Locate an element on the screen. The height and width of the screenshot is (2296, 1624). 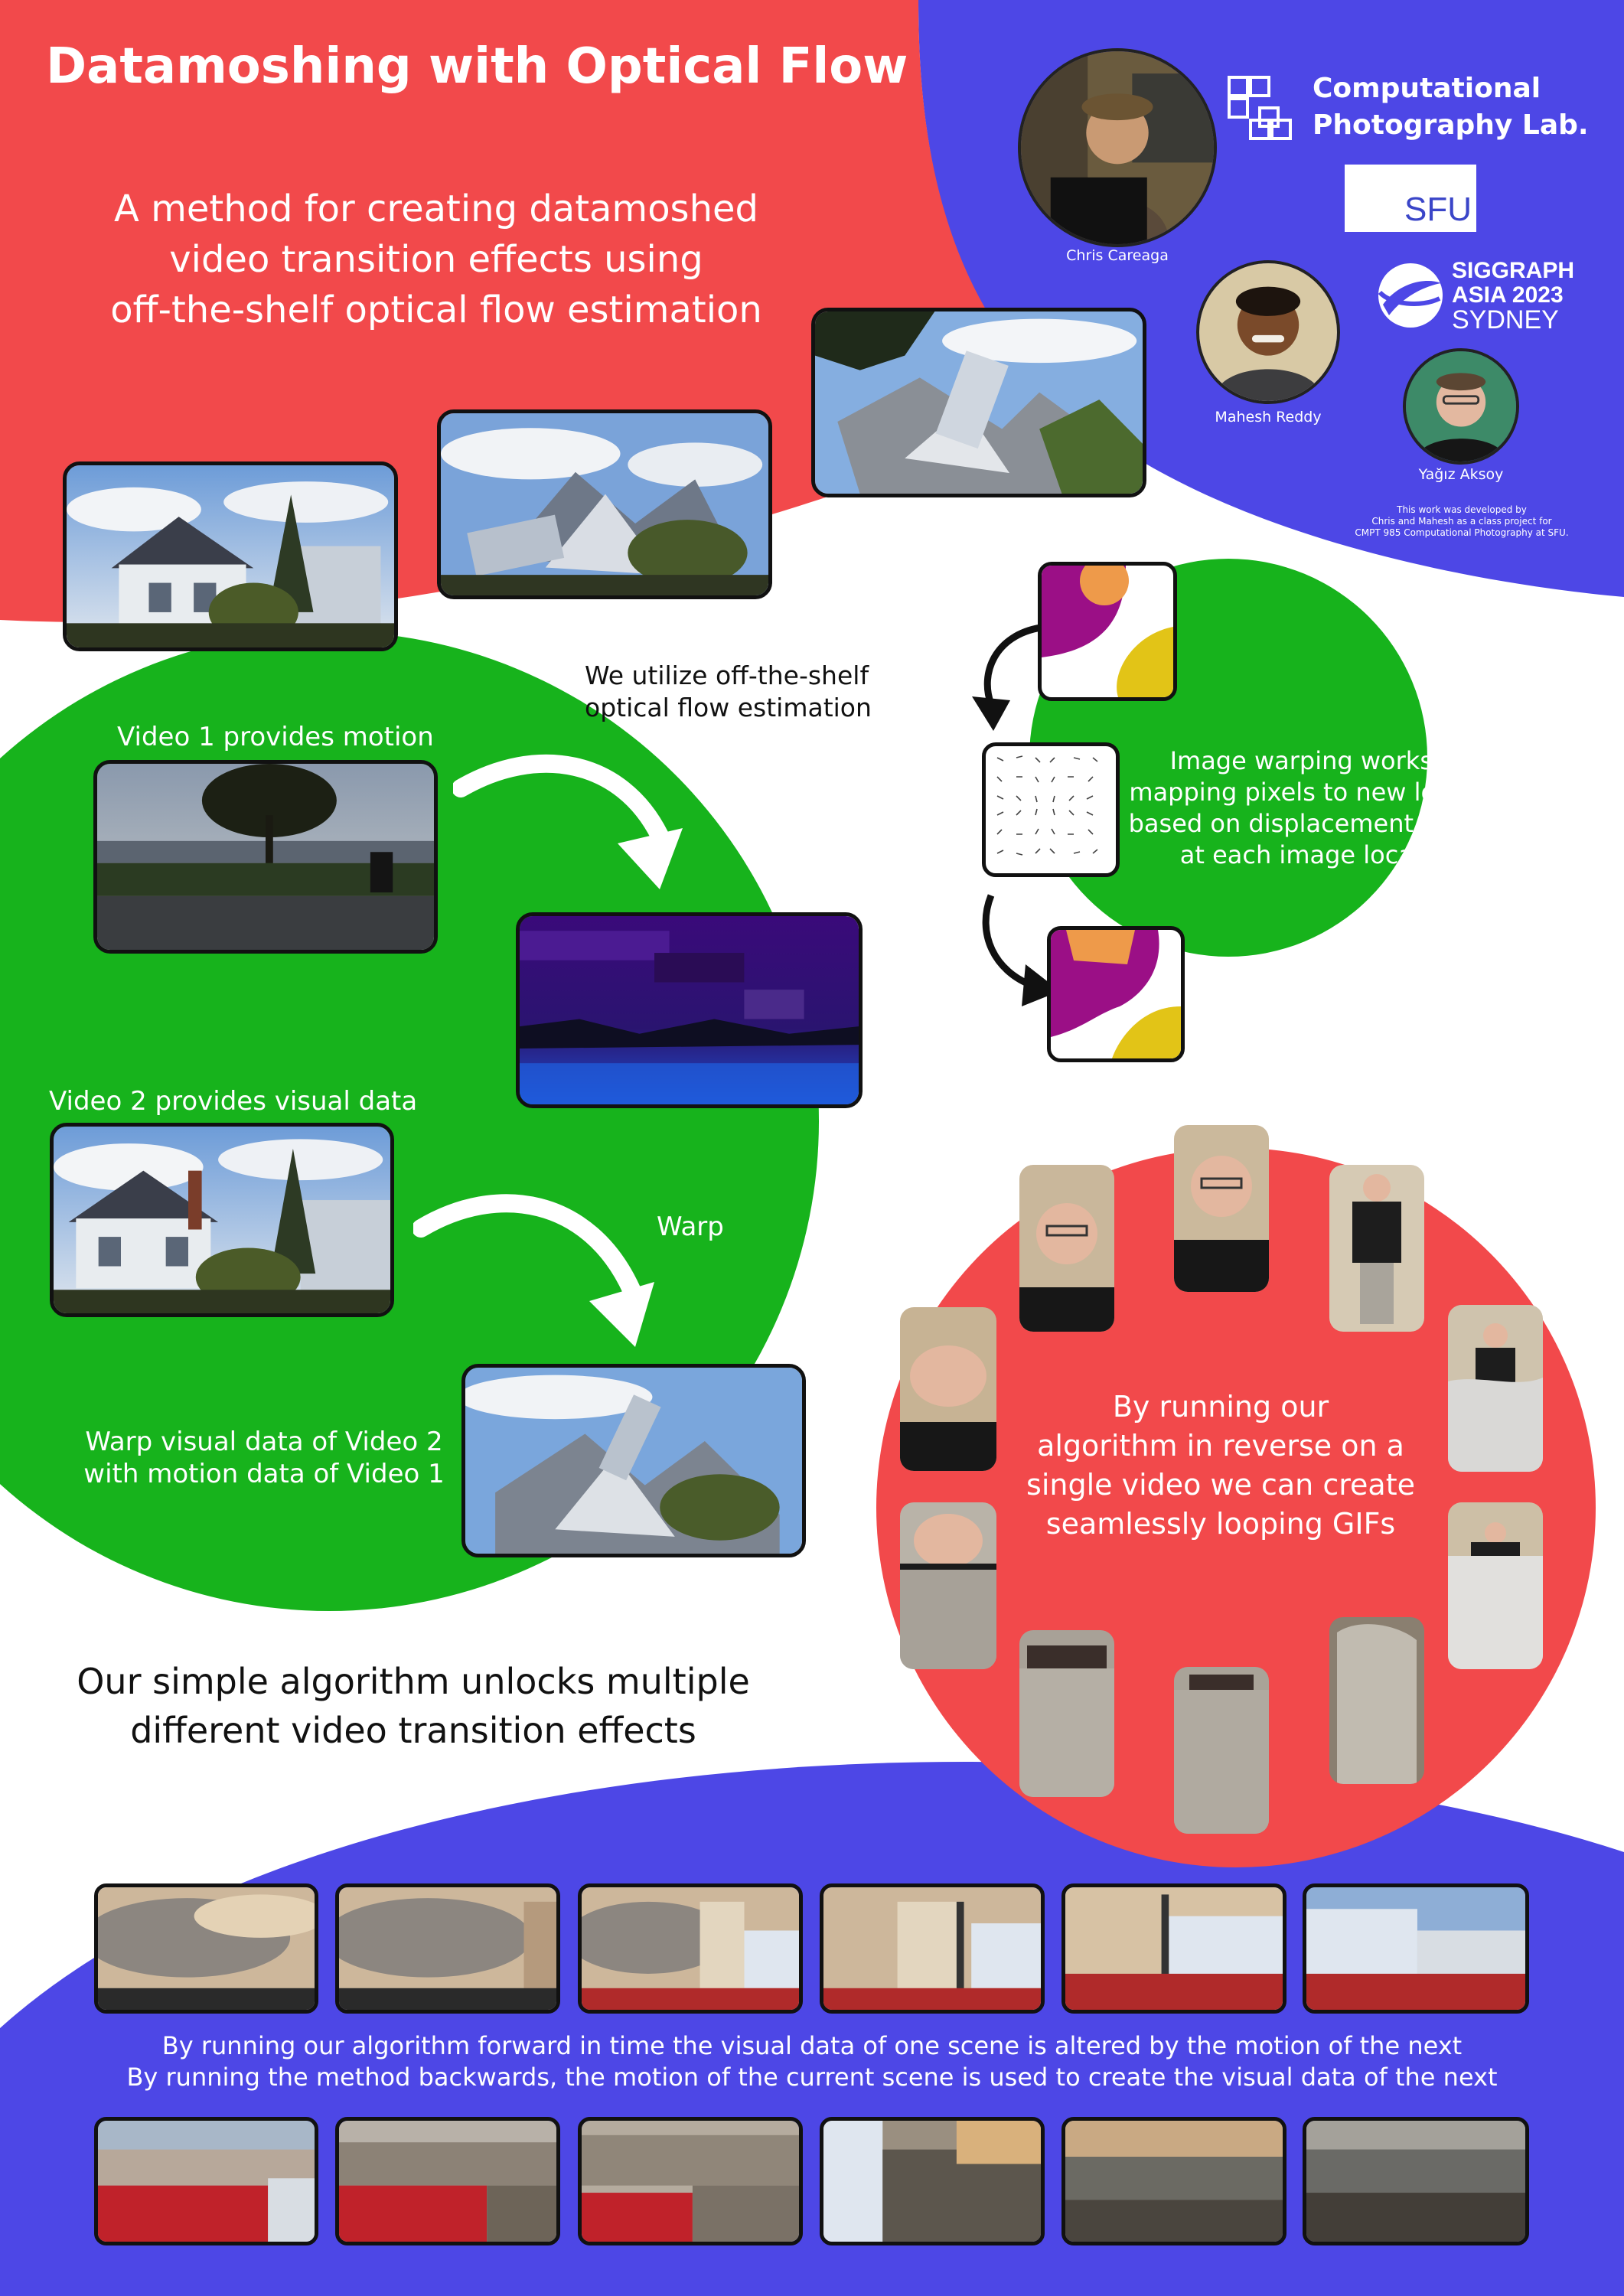
optical-flow-line: optical flow estimation is located at coordinates (729, 707).